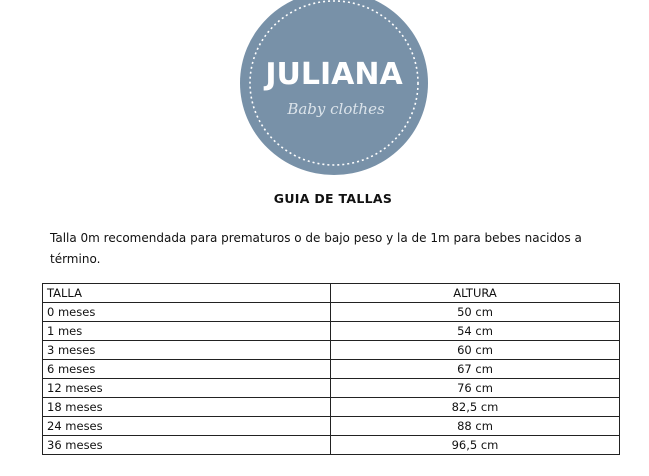 The image size is (649, 476). I want to click on altura-cell: 60 cm, so click(475, 350).